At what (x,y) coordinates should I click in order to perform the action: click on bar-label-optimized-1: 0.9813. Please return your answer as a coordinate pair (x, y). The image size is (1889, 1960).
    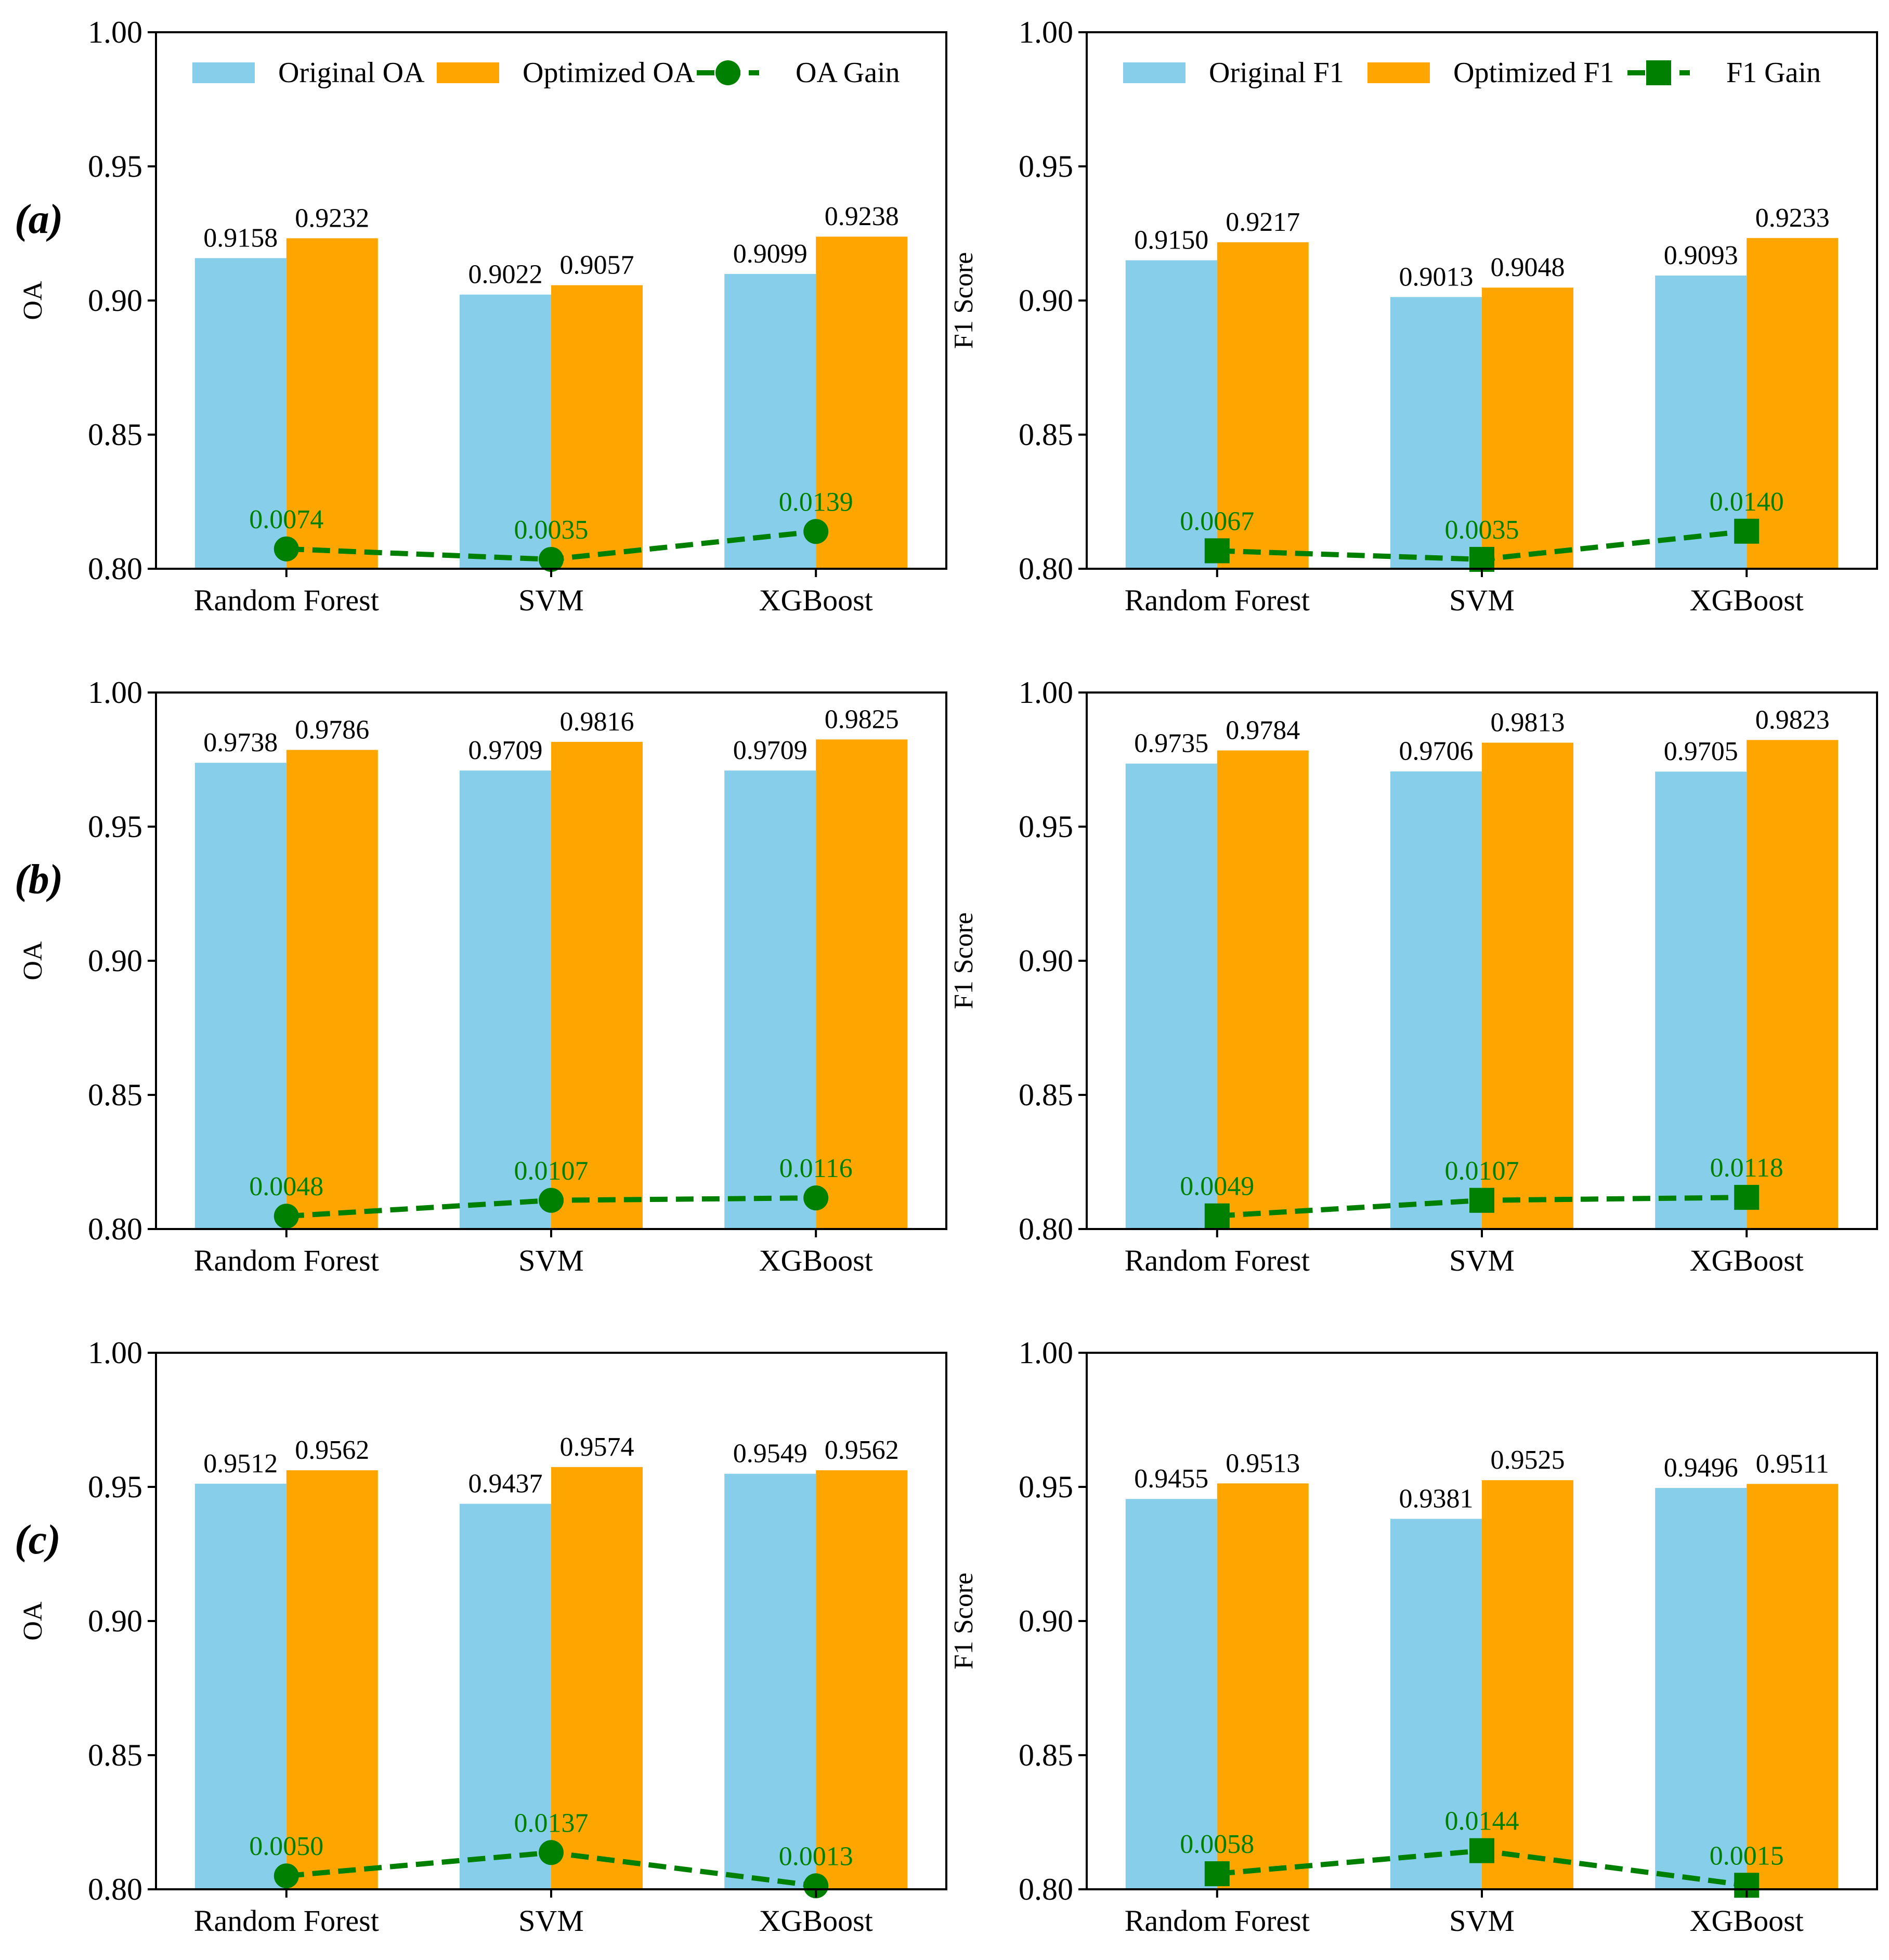
    Looking at the image, I should click on (1528, 722).